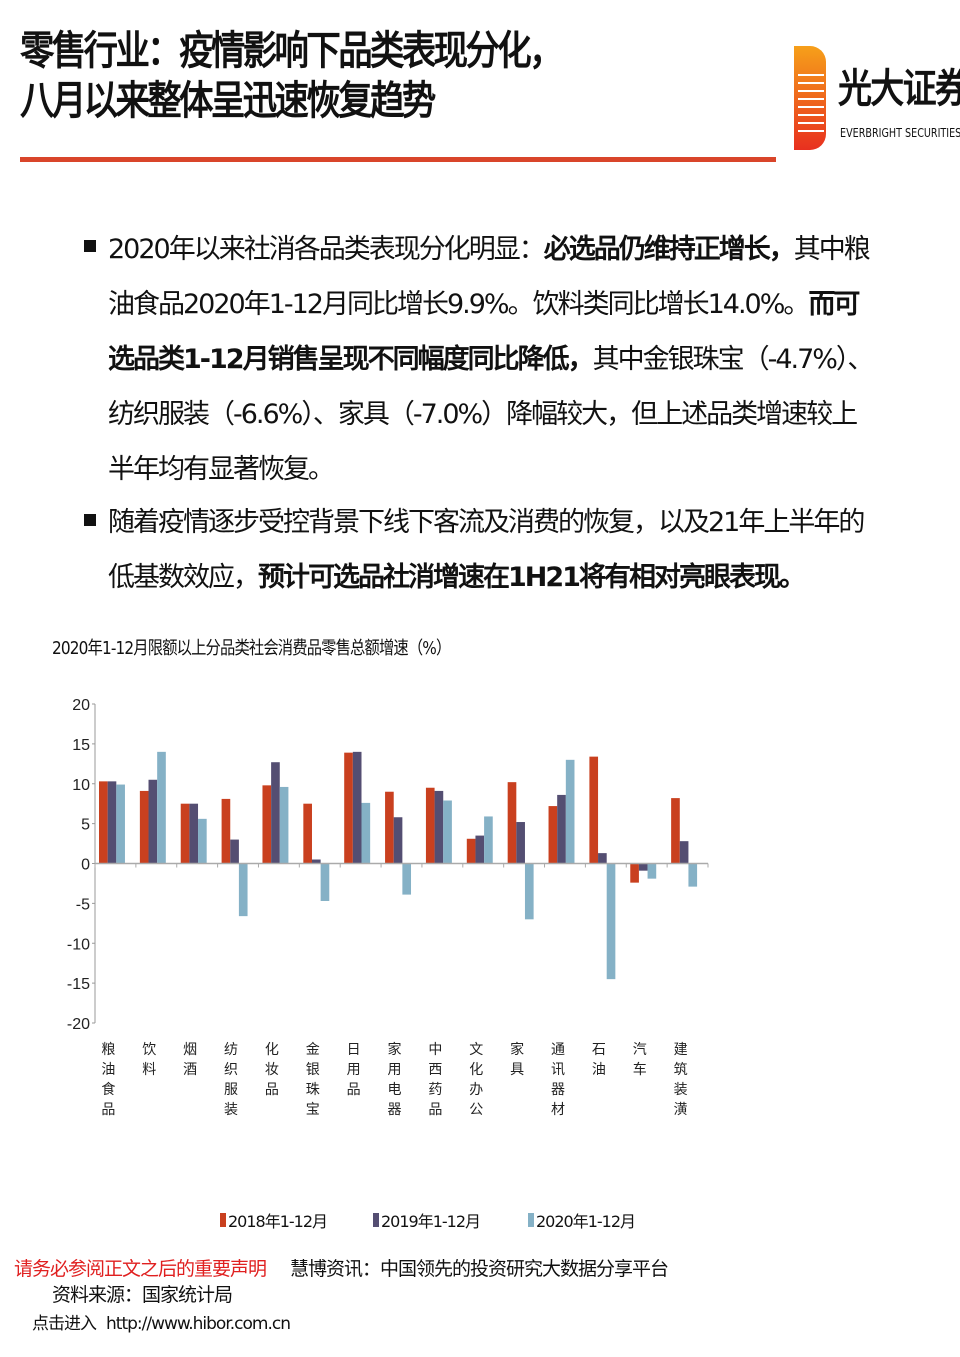 The width and height of the screenshot is (960, 1357). What do you see at coordinates (586, 1221) in the screenshot?
I see `legend-label: 2020年1-12月` at bounding box center [586, 1221].